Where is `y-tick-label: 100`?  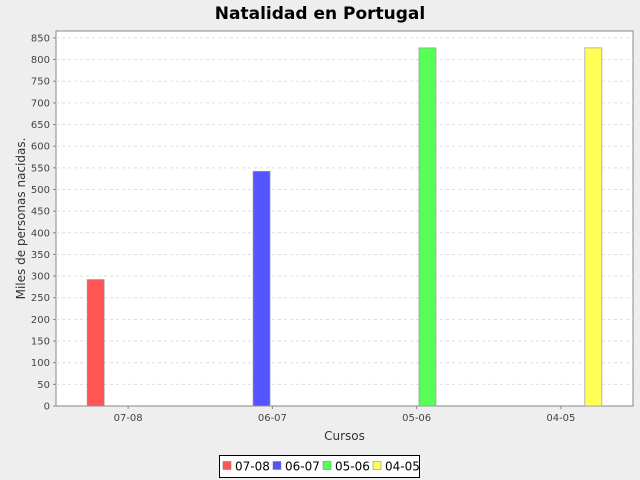 y-tick-label: 100 is located at coordinates (40, 363).